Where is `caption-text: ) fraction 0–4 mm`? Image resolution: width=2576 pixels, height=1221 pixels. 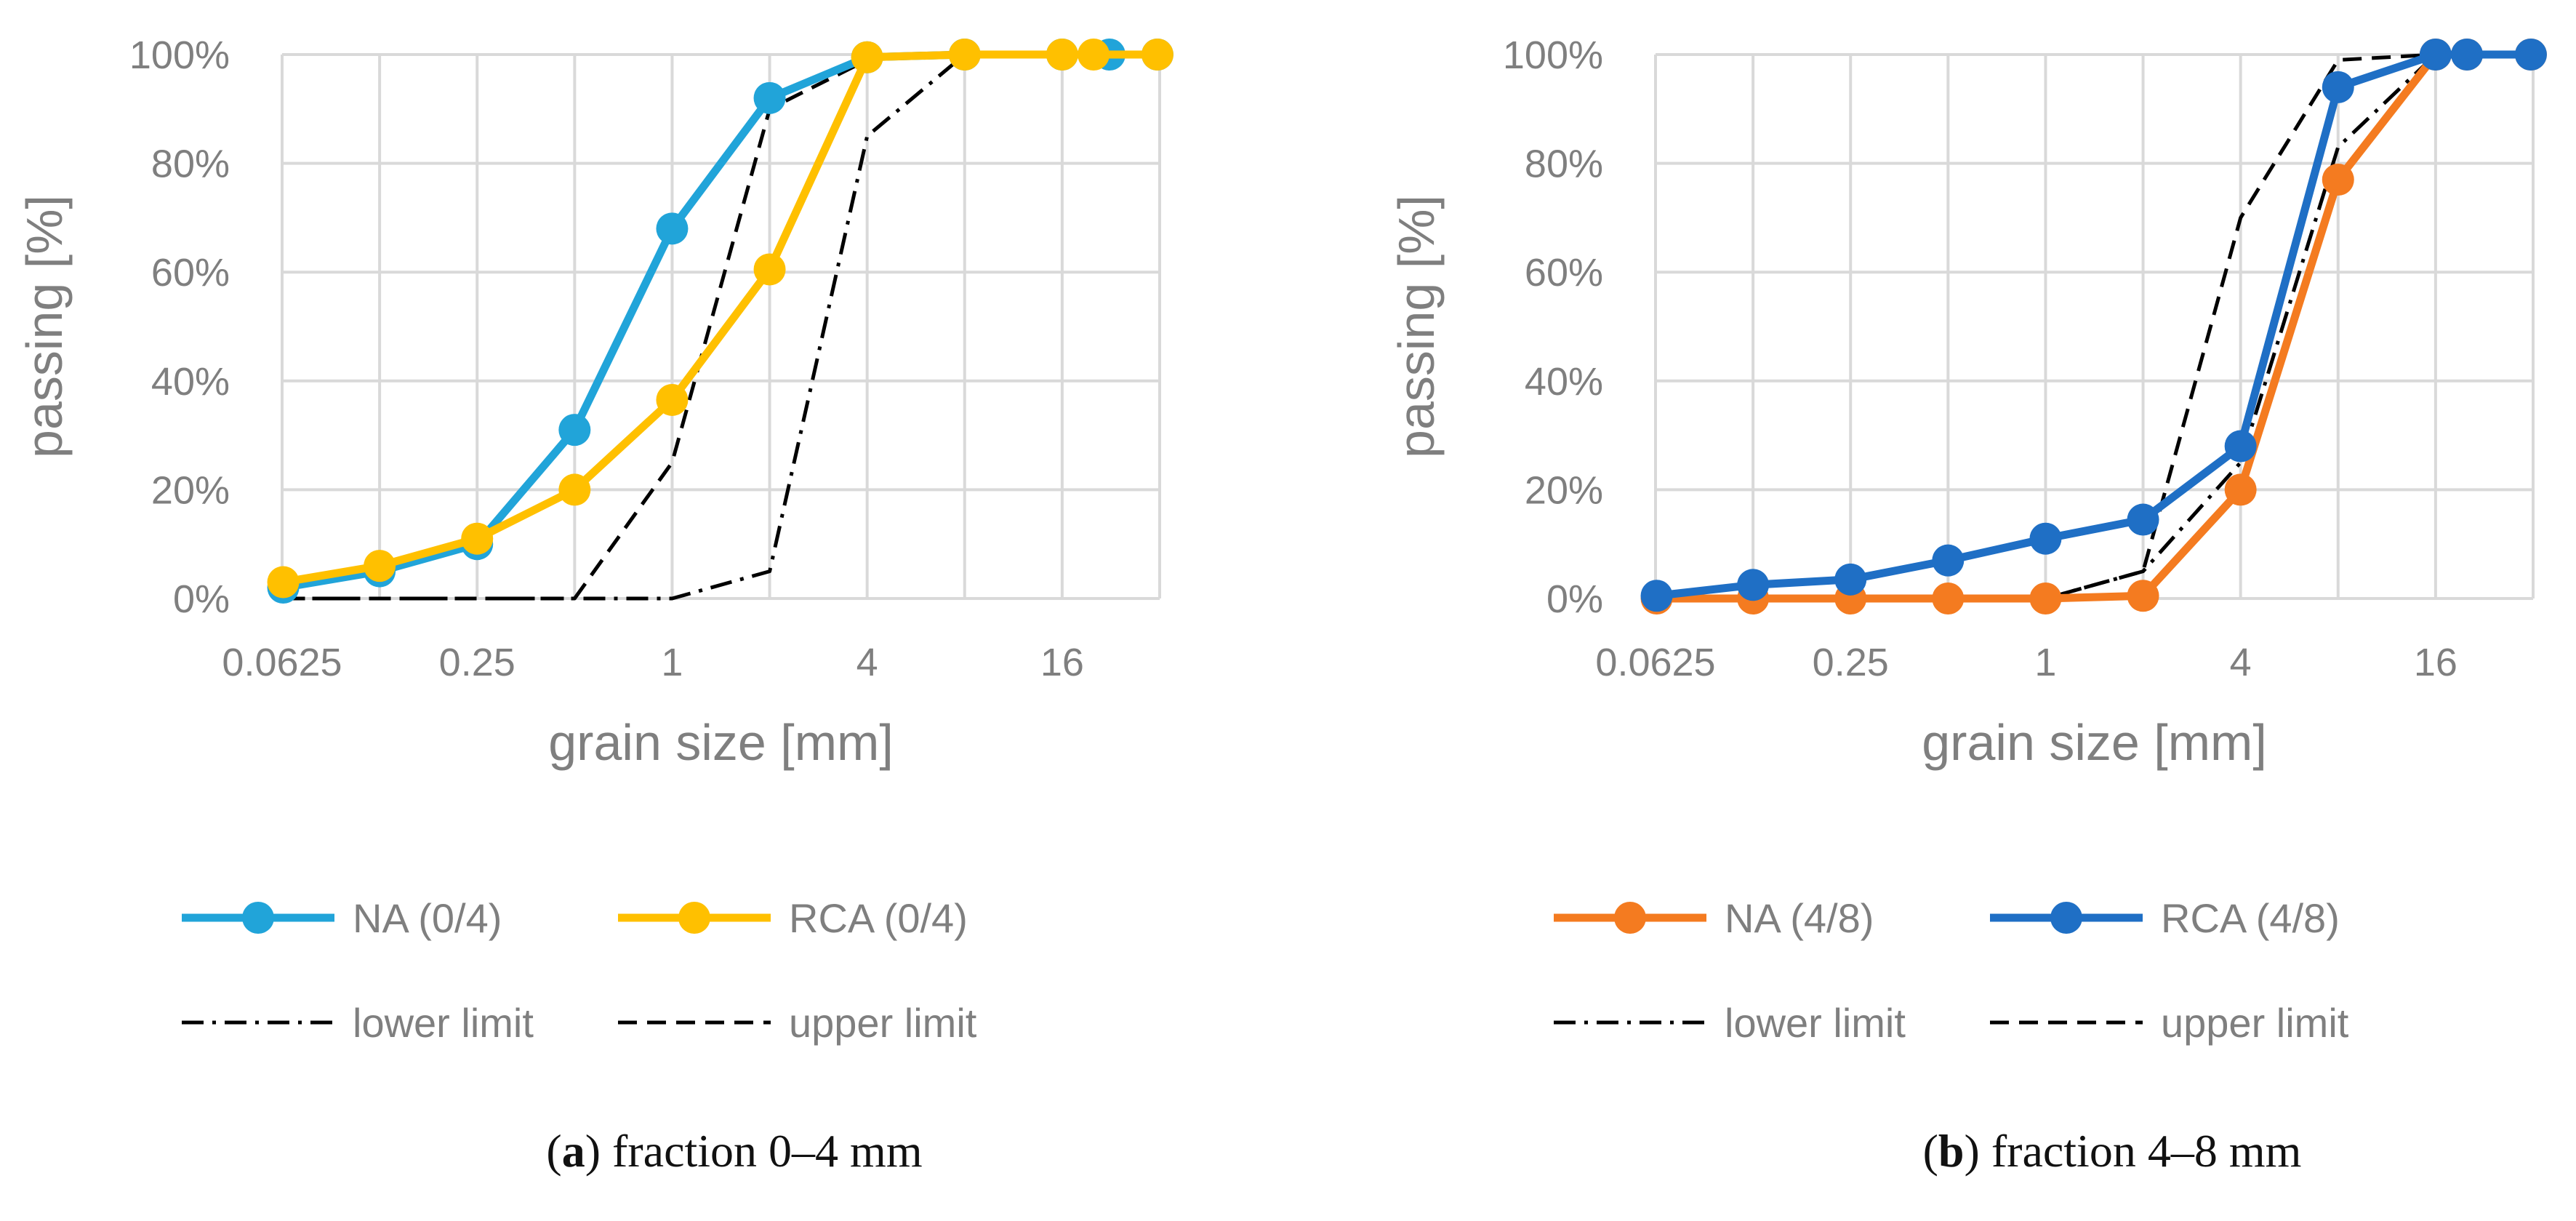 caption-text: ) fraction 0–4 mm is located at coordinates (754, 1151).